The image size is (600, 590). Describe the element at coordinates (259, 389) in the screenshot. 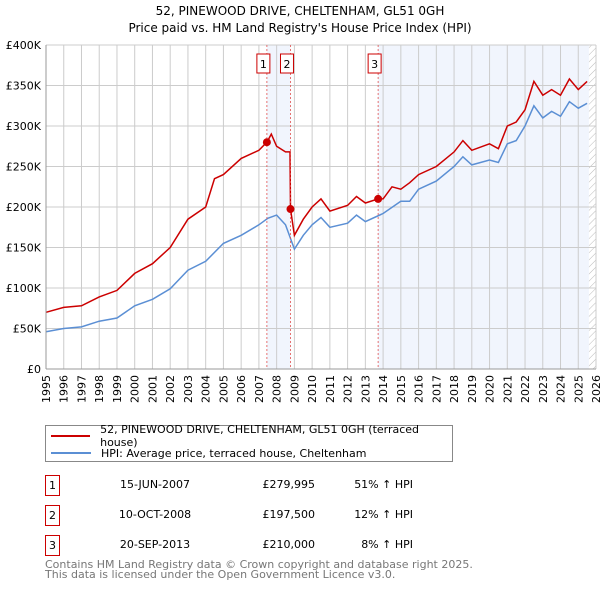

I see `x-tick-label: 2007` at that location.